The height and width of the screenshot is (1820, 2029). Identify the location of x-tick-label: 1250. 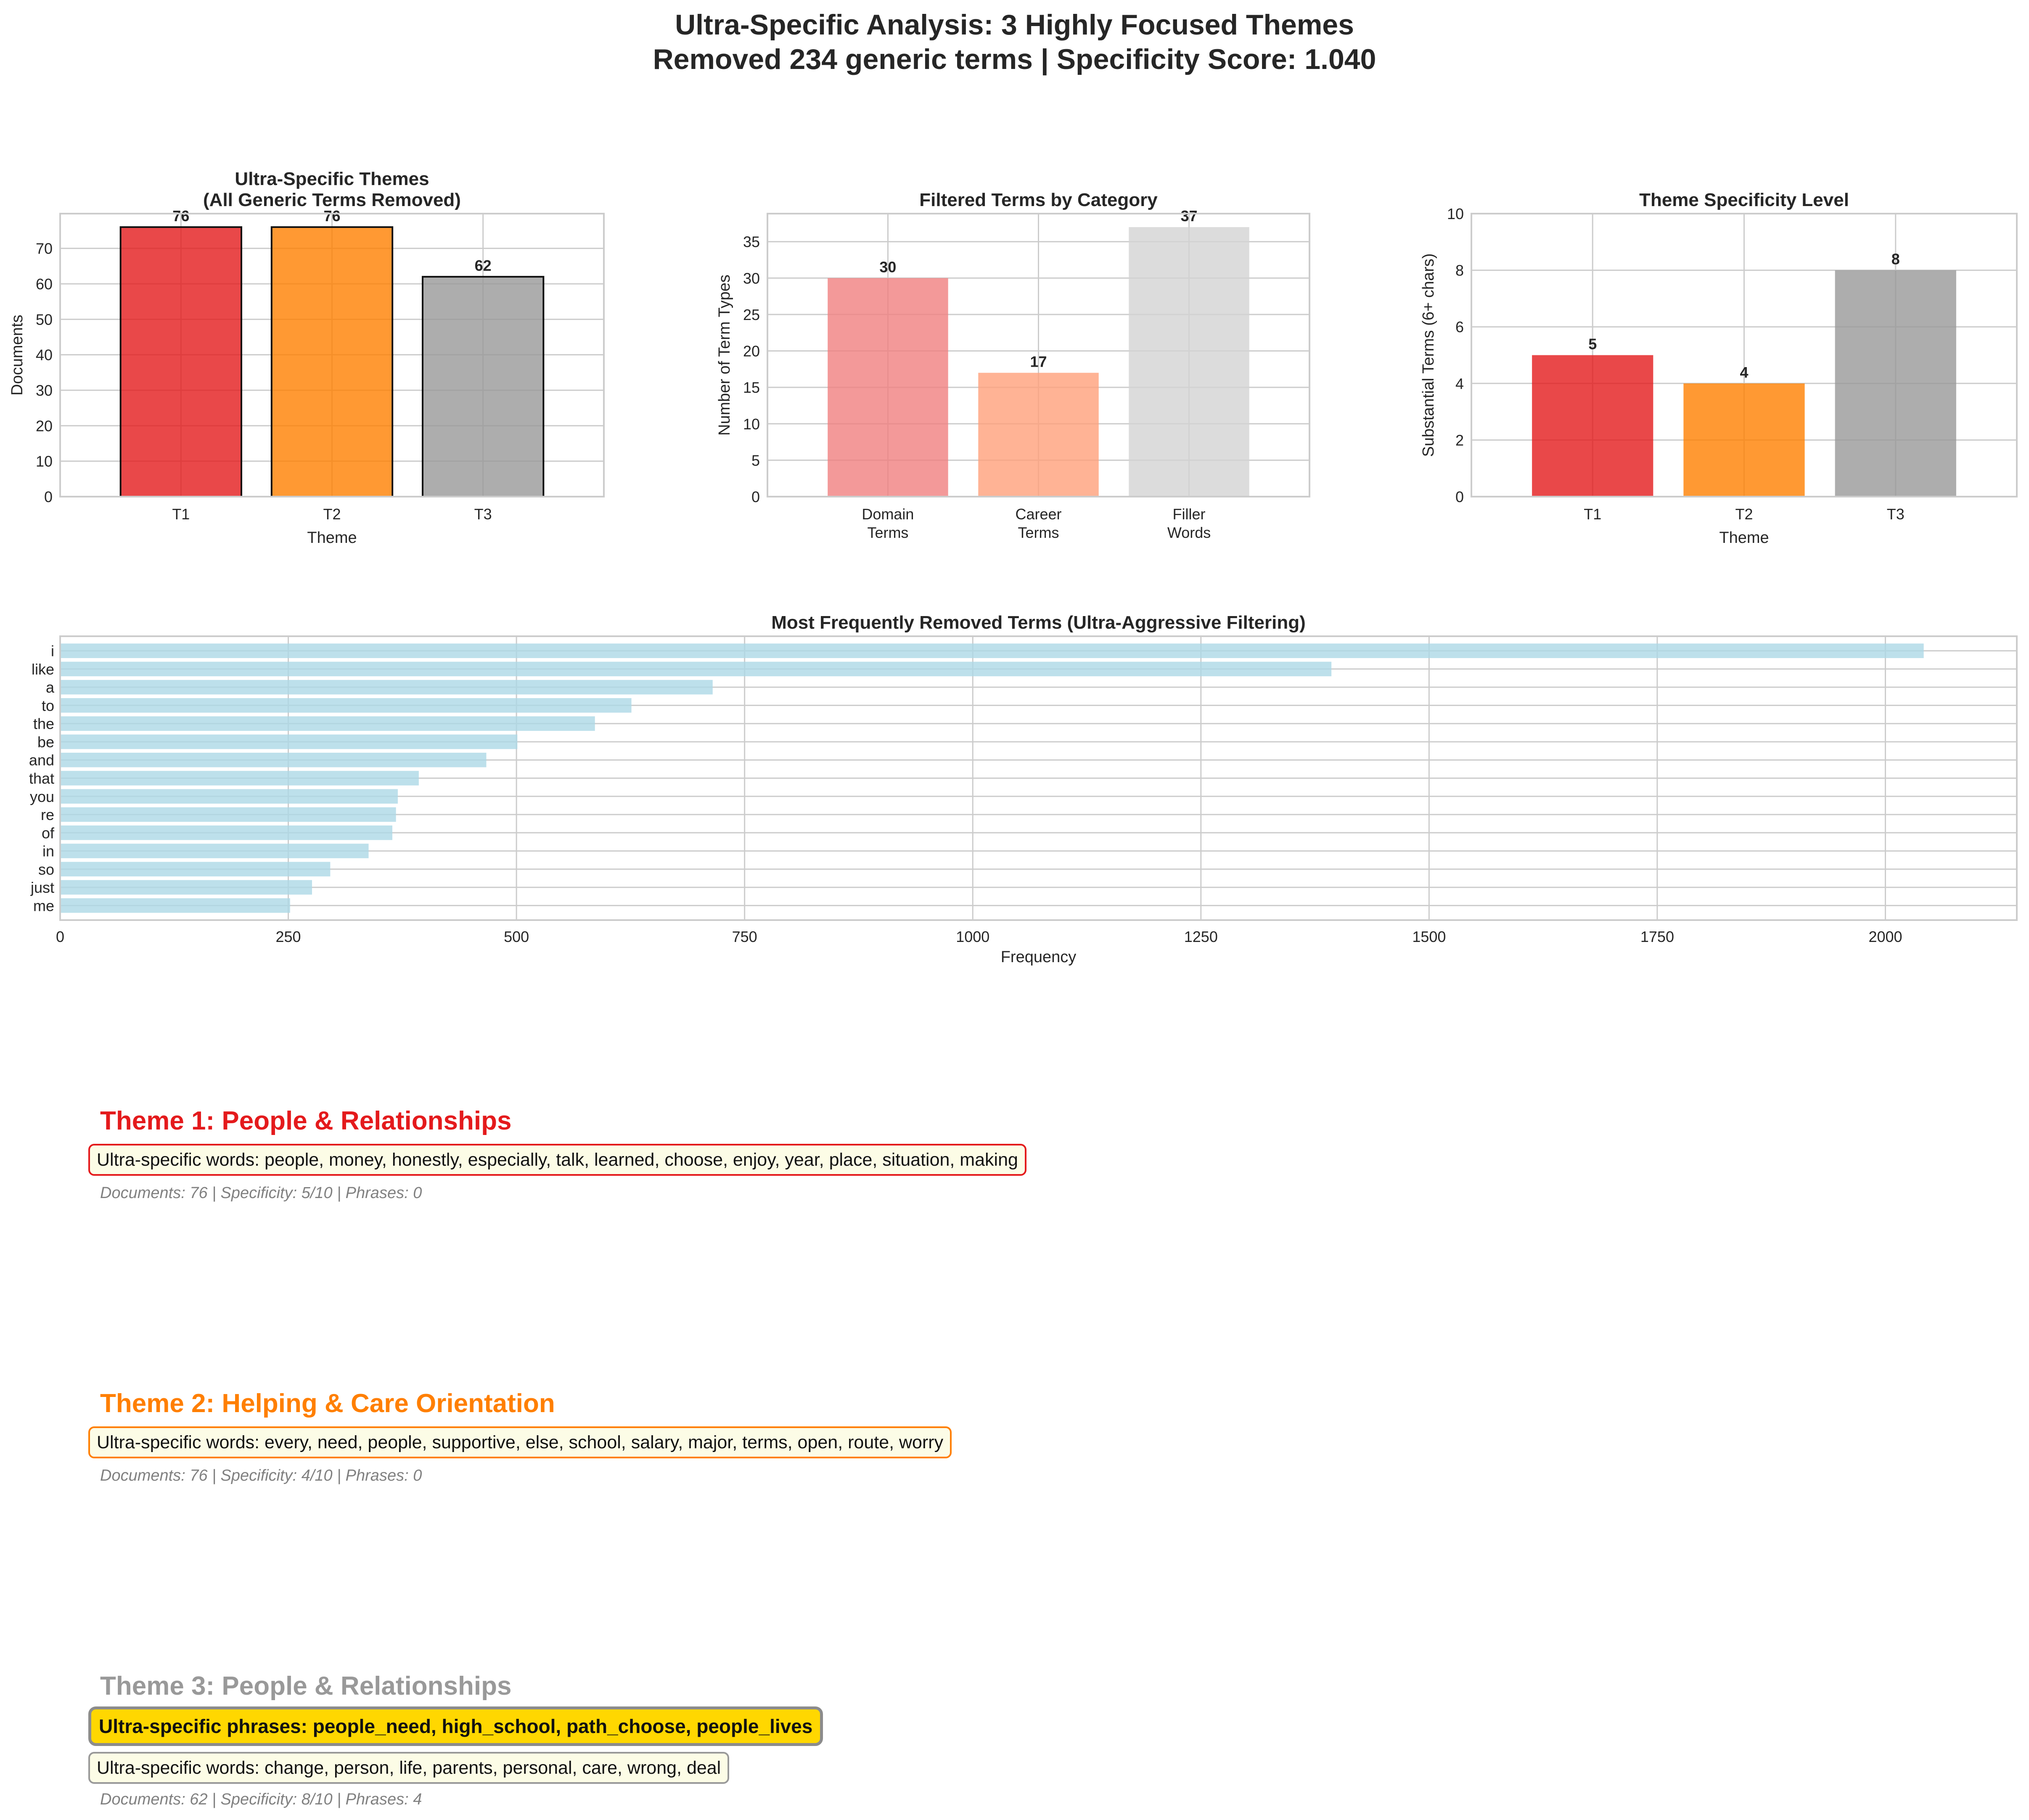
(1201, 937).